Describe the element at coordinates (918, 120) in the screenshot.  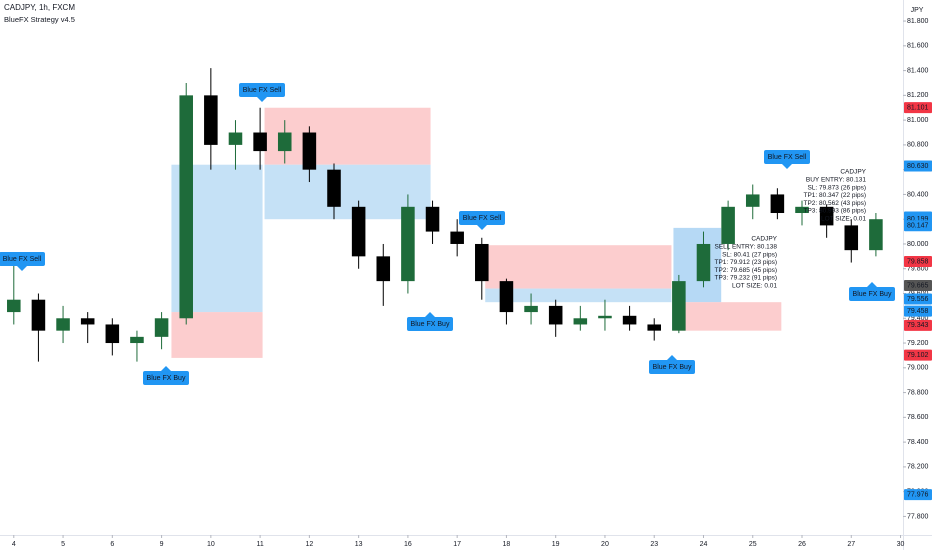
I see `y-tick-label: 81.000` at that location.